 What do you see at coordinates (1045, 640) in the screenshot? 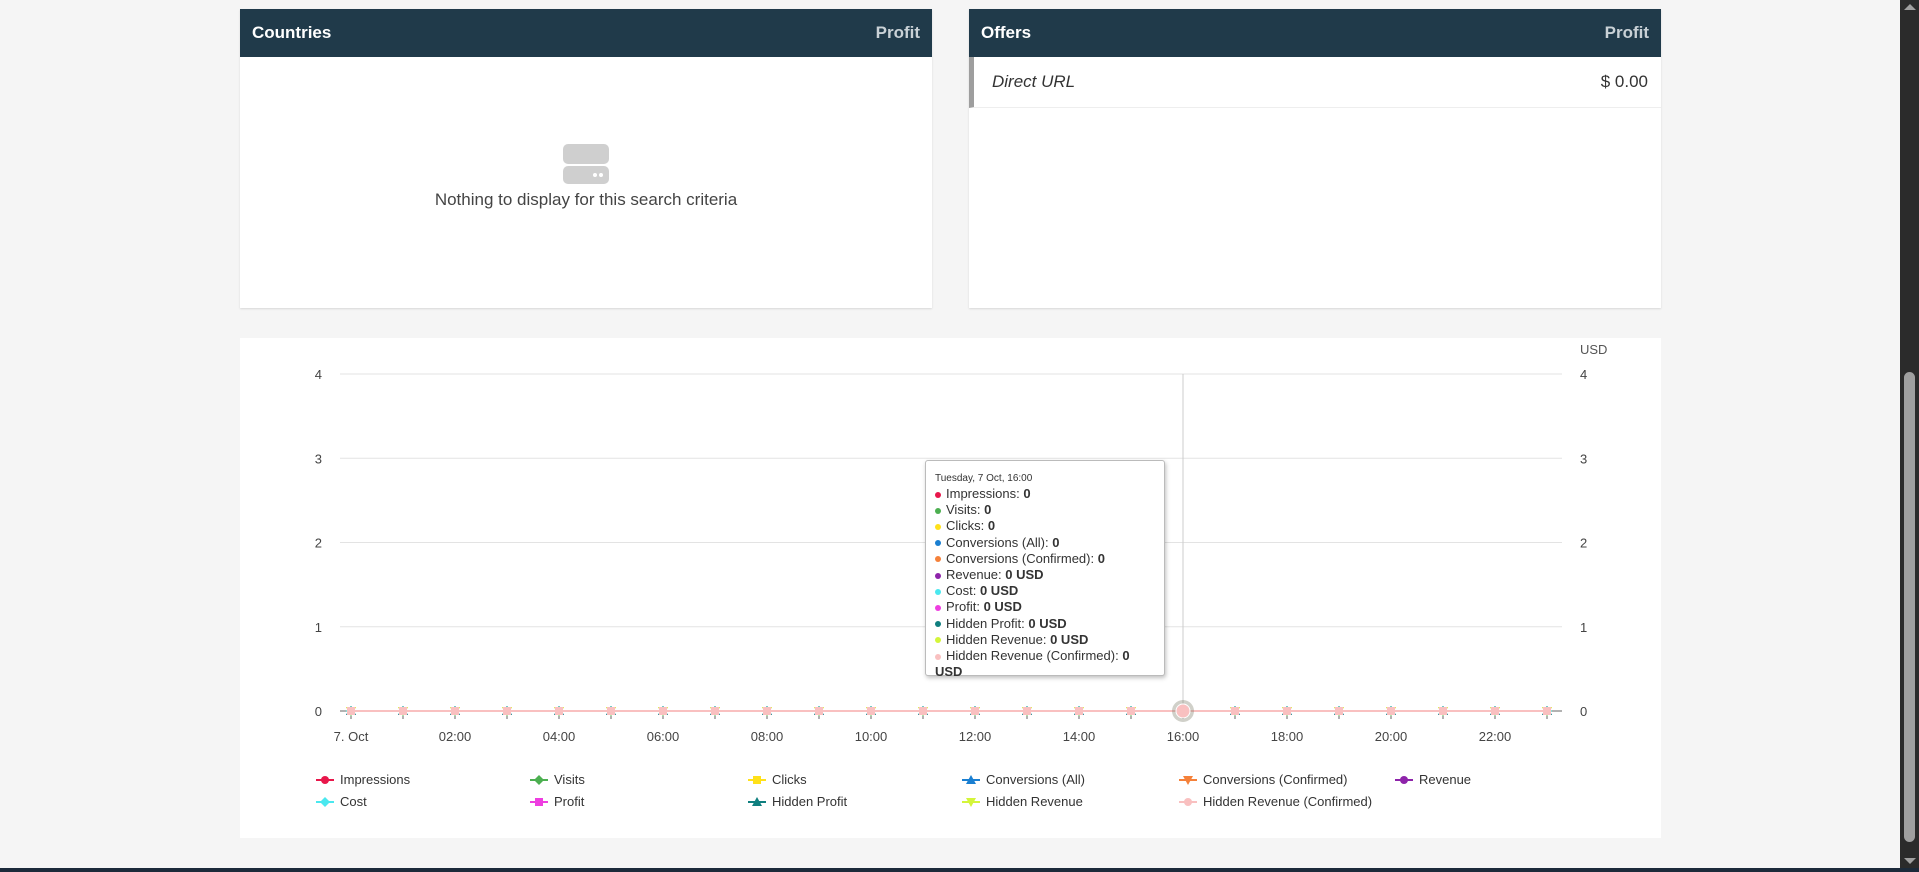
I see `tooltip-item: Hidden Revenue: 0 USD` at bounding box center [1045, 640].